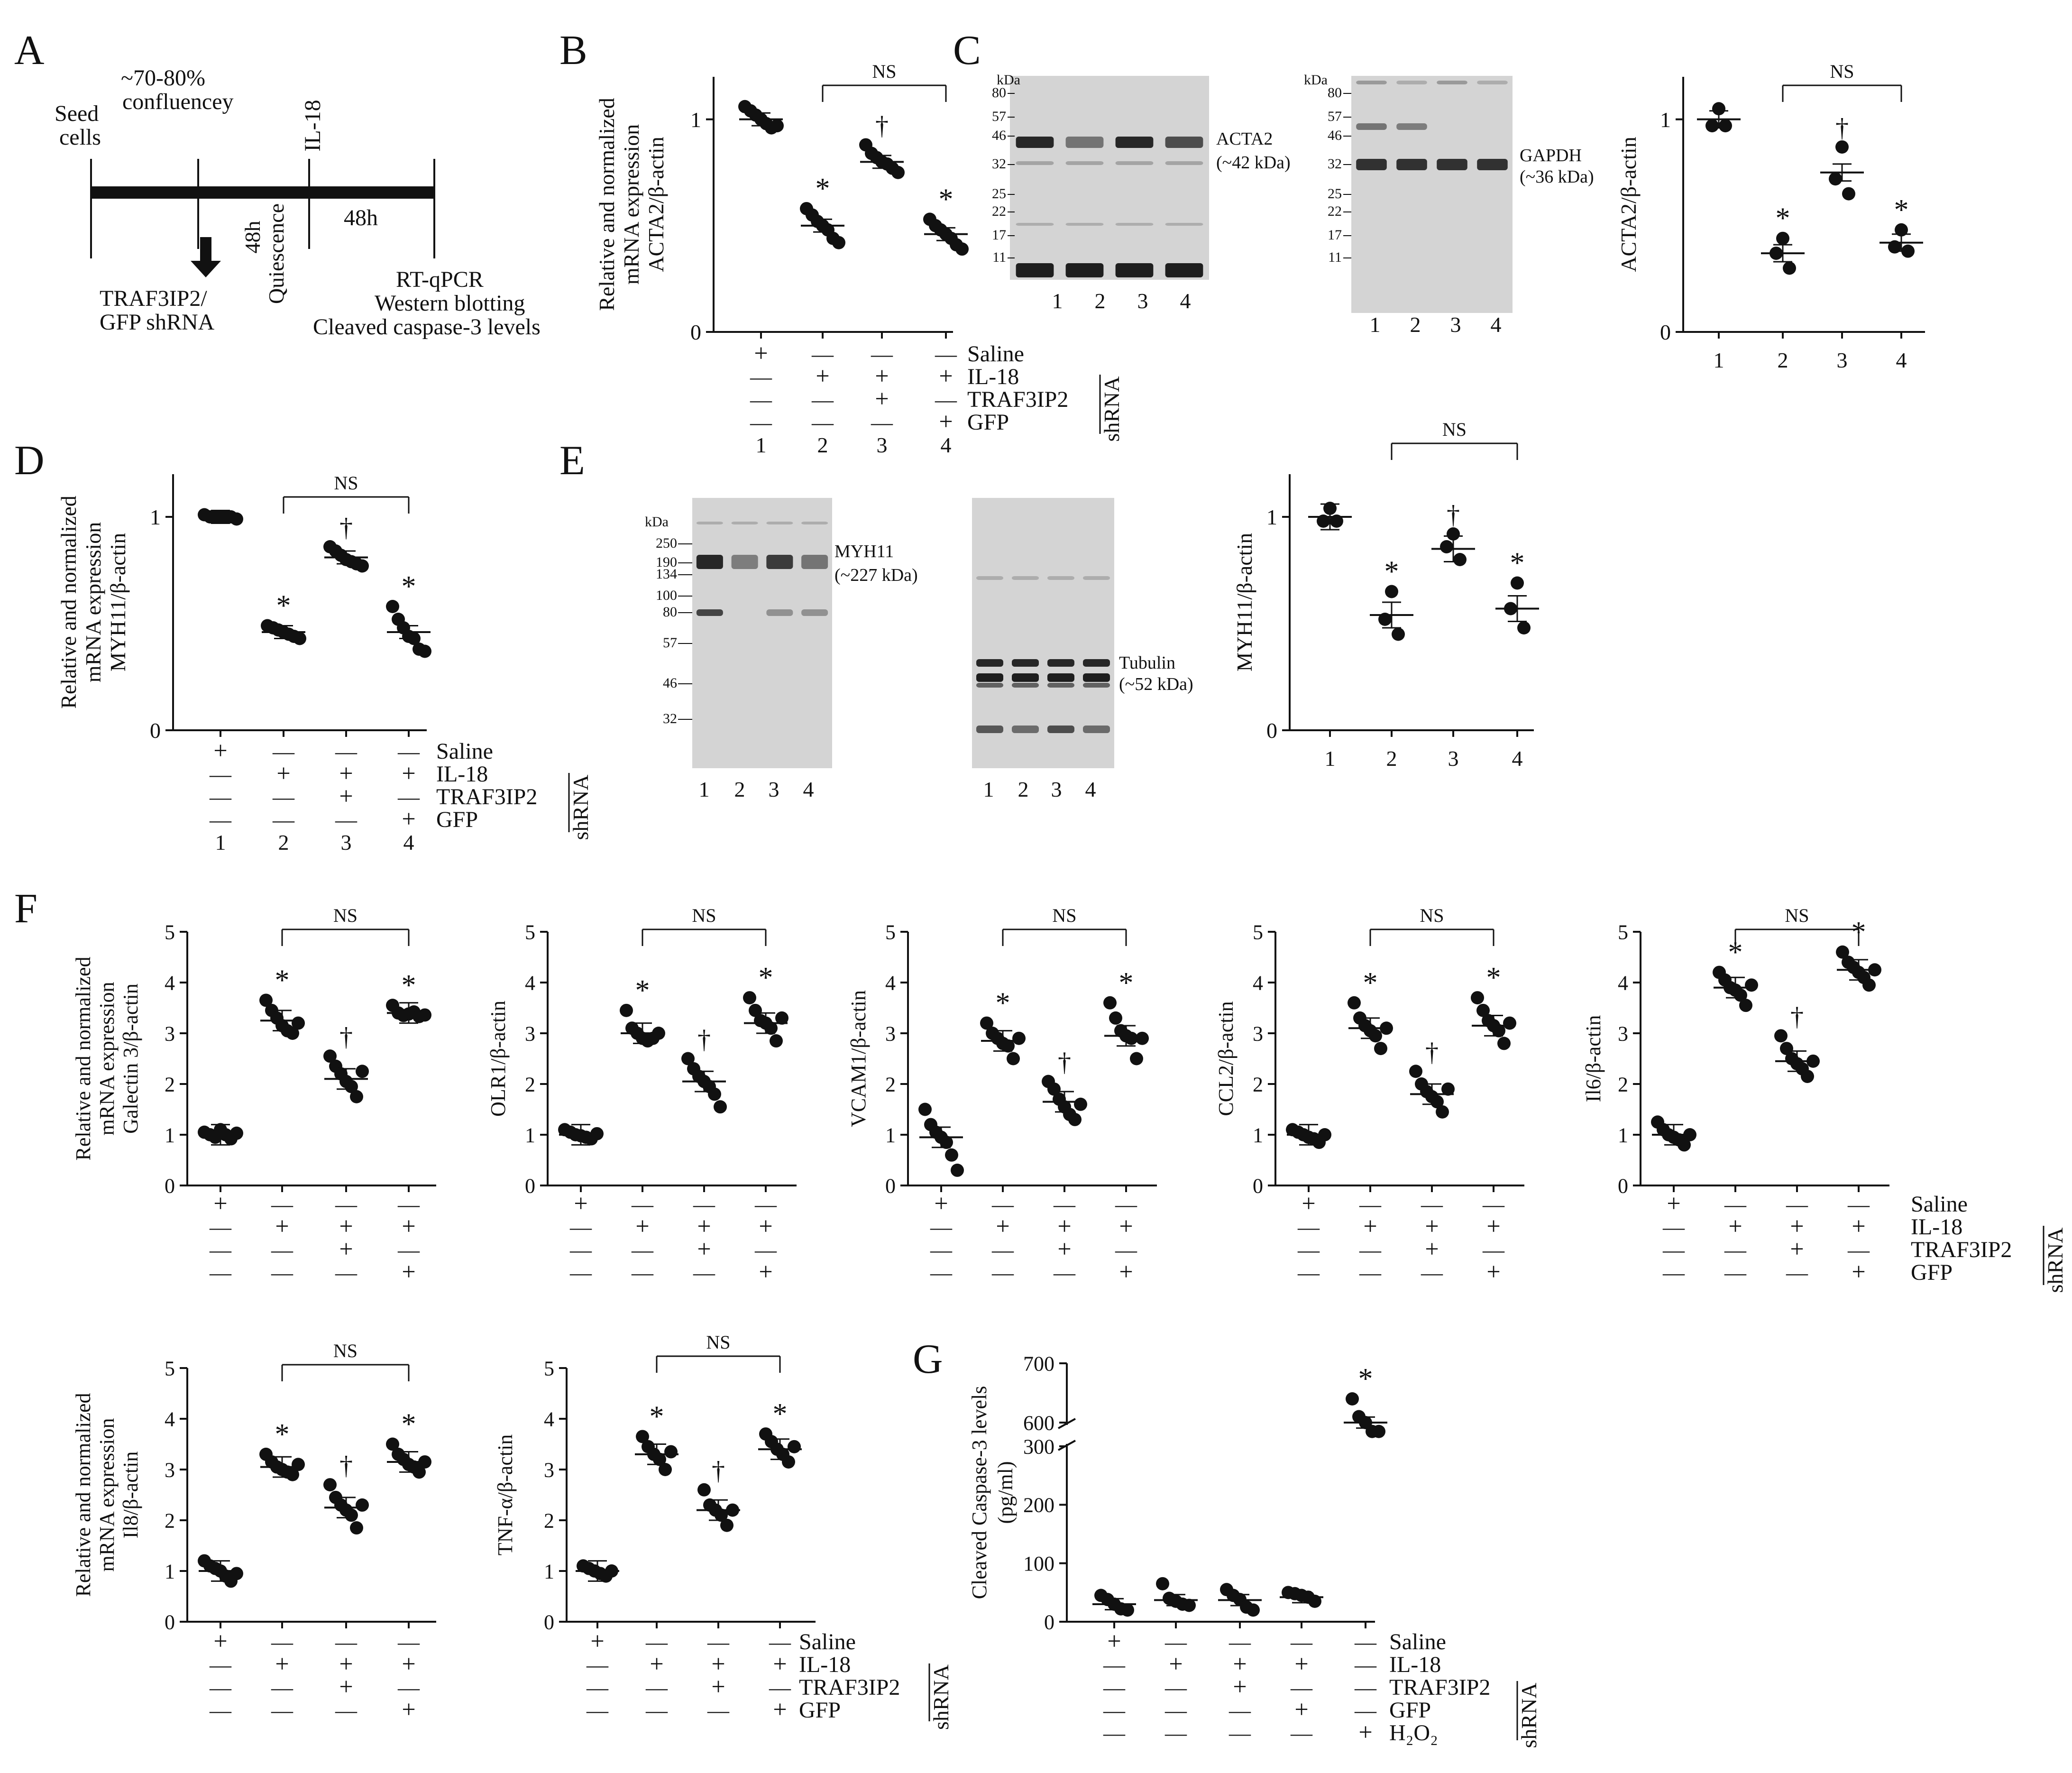 The image size is (2072, 1773). What do you see at coordinates (928, 1359) in the screenshot?
I see `panel-label-g: G` at bounding box center [928, 1359].